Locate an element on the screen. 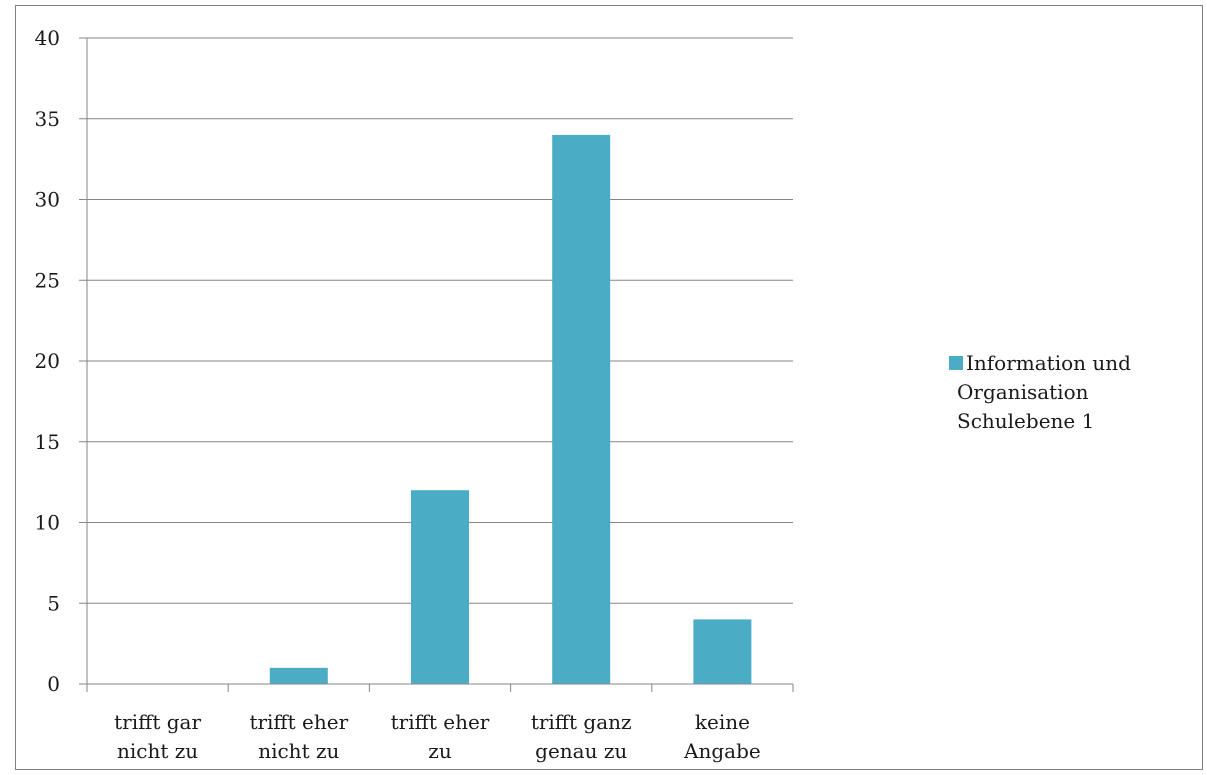 Image resolution: width=1207 pixels, height=775 pixels. y-tick-label: 10 is located at coordinates (47, 523).